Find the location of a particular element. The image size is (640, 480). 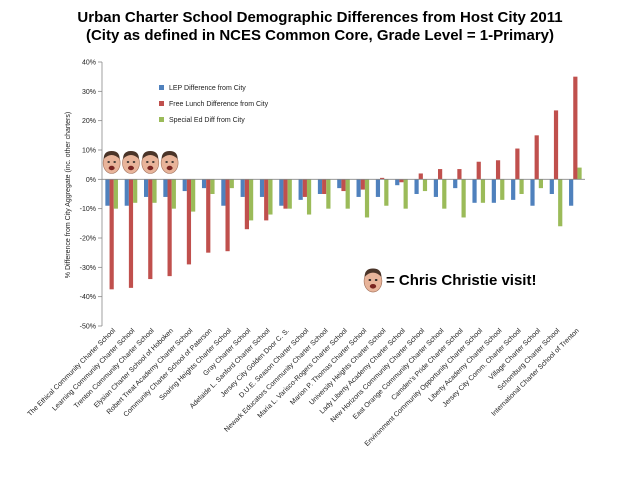

y-tick-label: 10% is located at coordinates (89, 151).